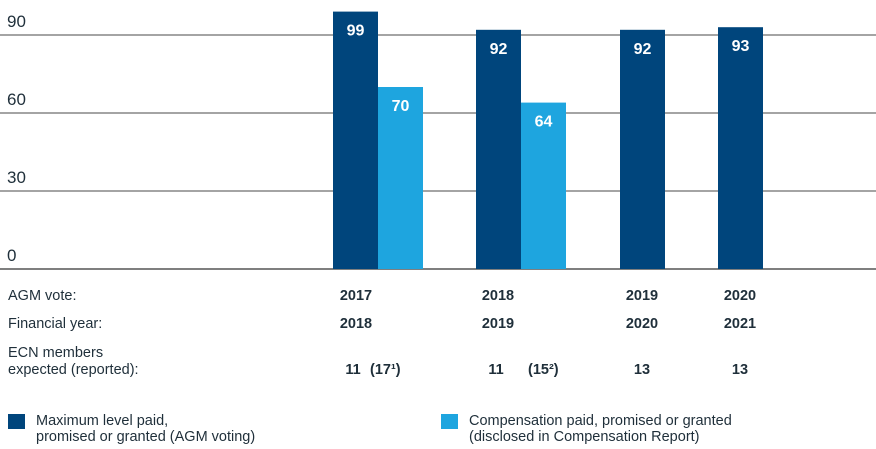  Describe the element at coordinates (16, 421) in the screenshot. I see `legend-swatch-dark-blue` at that location.